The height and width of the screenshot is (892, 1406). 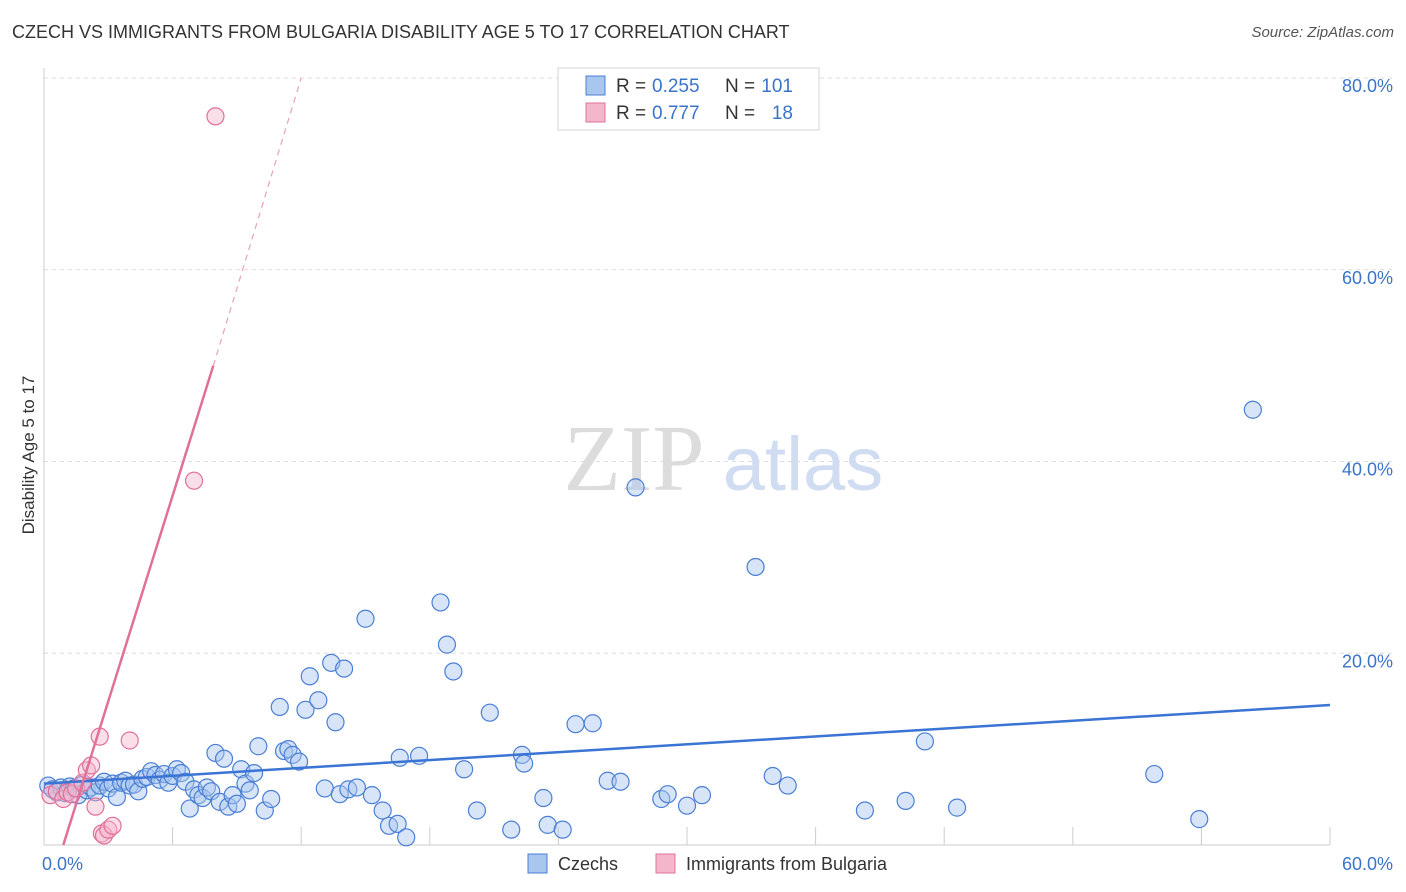 I want to click on legend-bulgaria-label: Immigrants from Bulgaria, so click(x=787, y=864).